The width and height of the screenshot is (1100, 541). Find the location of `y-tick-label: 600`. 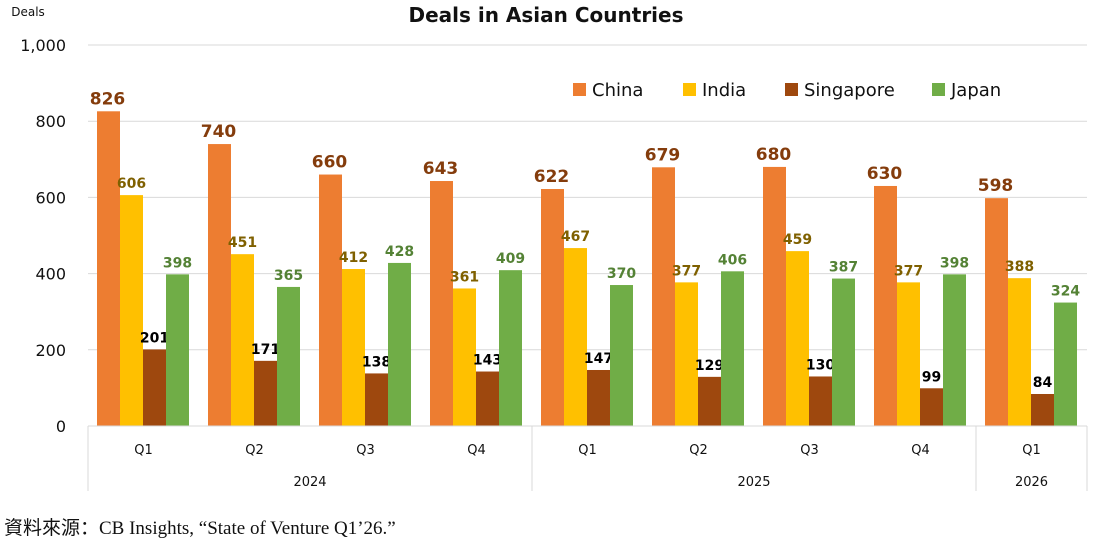

y-tick-label: 600 is located at coordinates (50, 197).